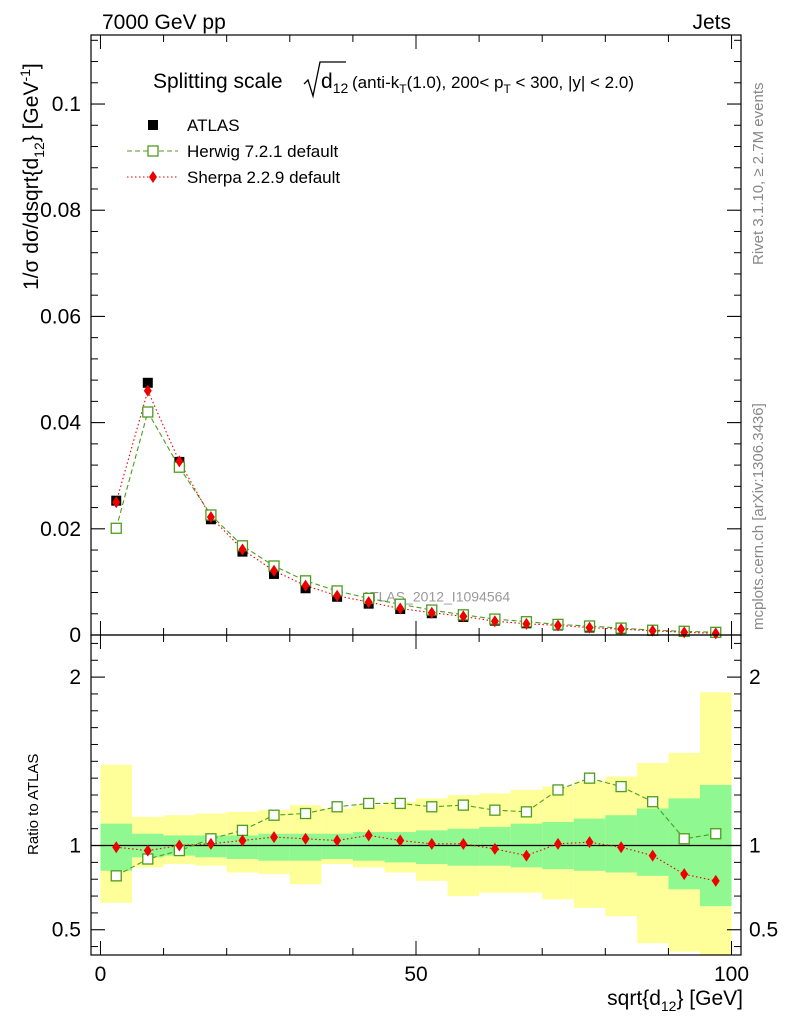  Describe the element at coordinates (262, 151) in the screenshot. I see `legend-label-herwig: Herwig 7.2.1 default` at that location.